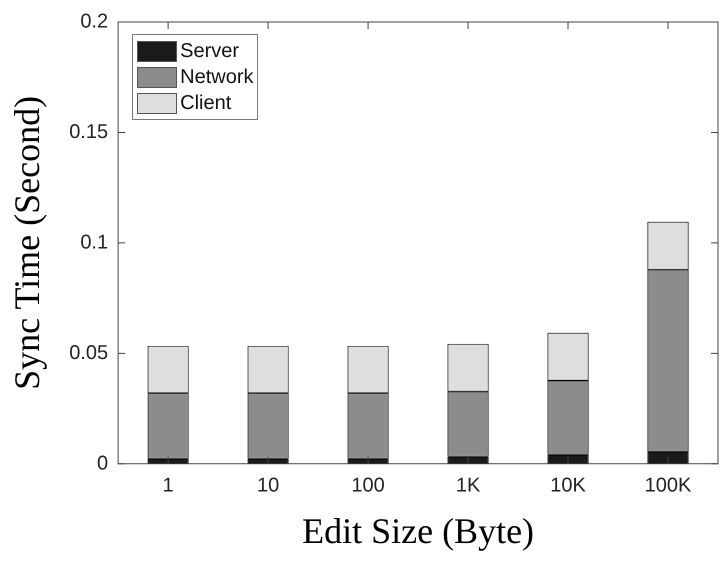 This screenshot has height=563, width=726. Describe the element at coordinates (468, 485) in the screenshot. I see `x-tick-label: 1K` at that location.